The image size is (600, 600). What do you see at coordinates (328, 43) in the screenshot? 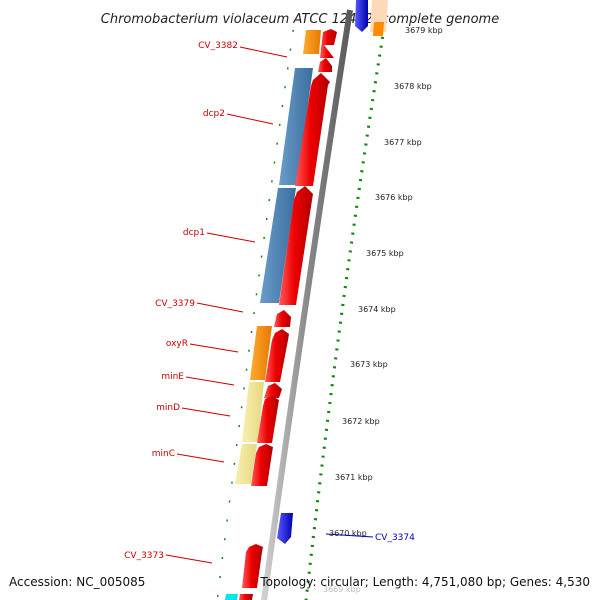
I see `gene-arrow-top` at bounding box center [328, 43].